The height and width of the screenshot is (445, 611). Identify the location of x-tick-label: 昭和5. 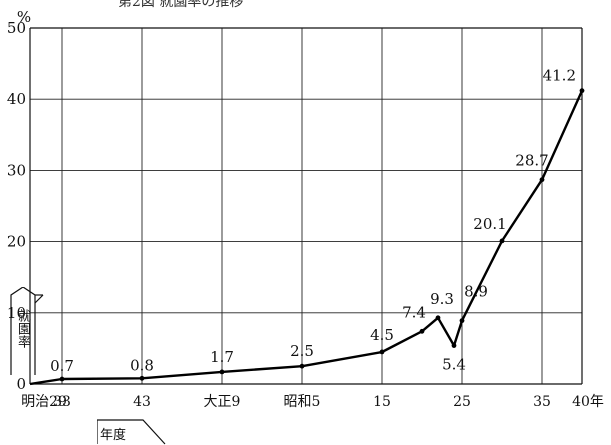
(302, 402).